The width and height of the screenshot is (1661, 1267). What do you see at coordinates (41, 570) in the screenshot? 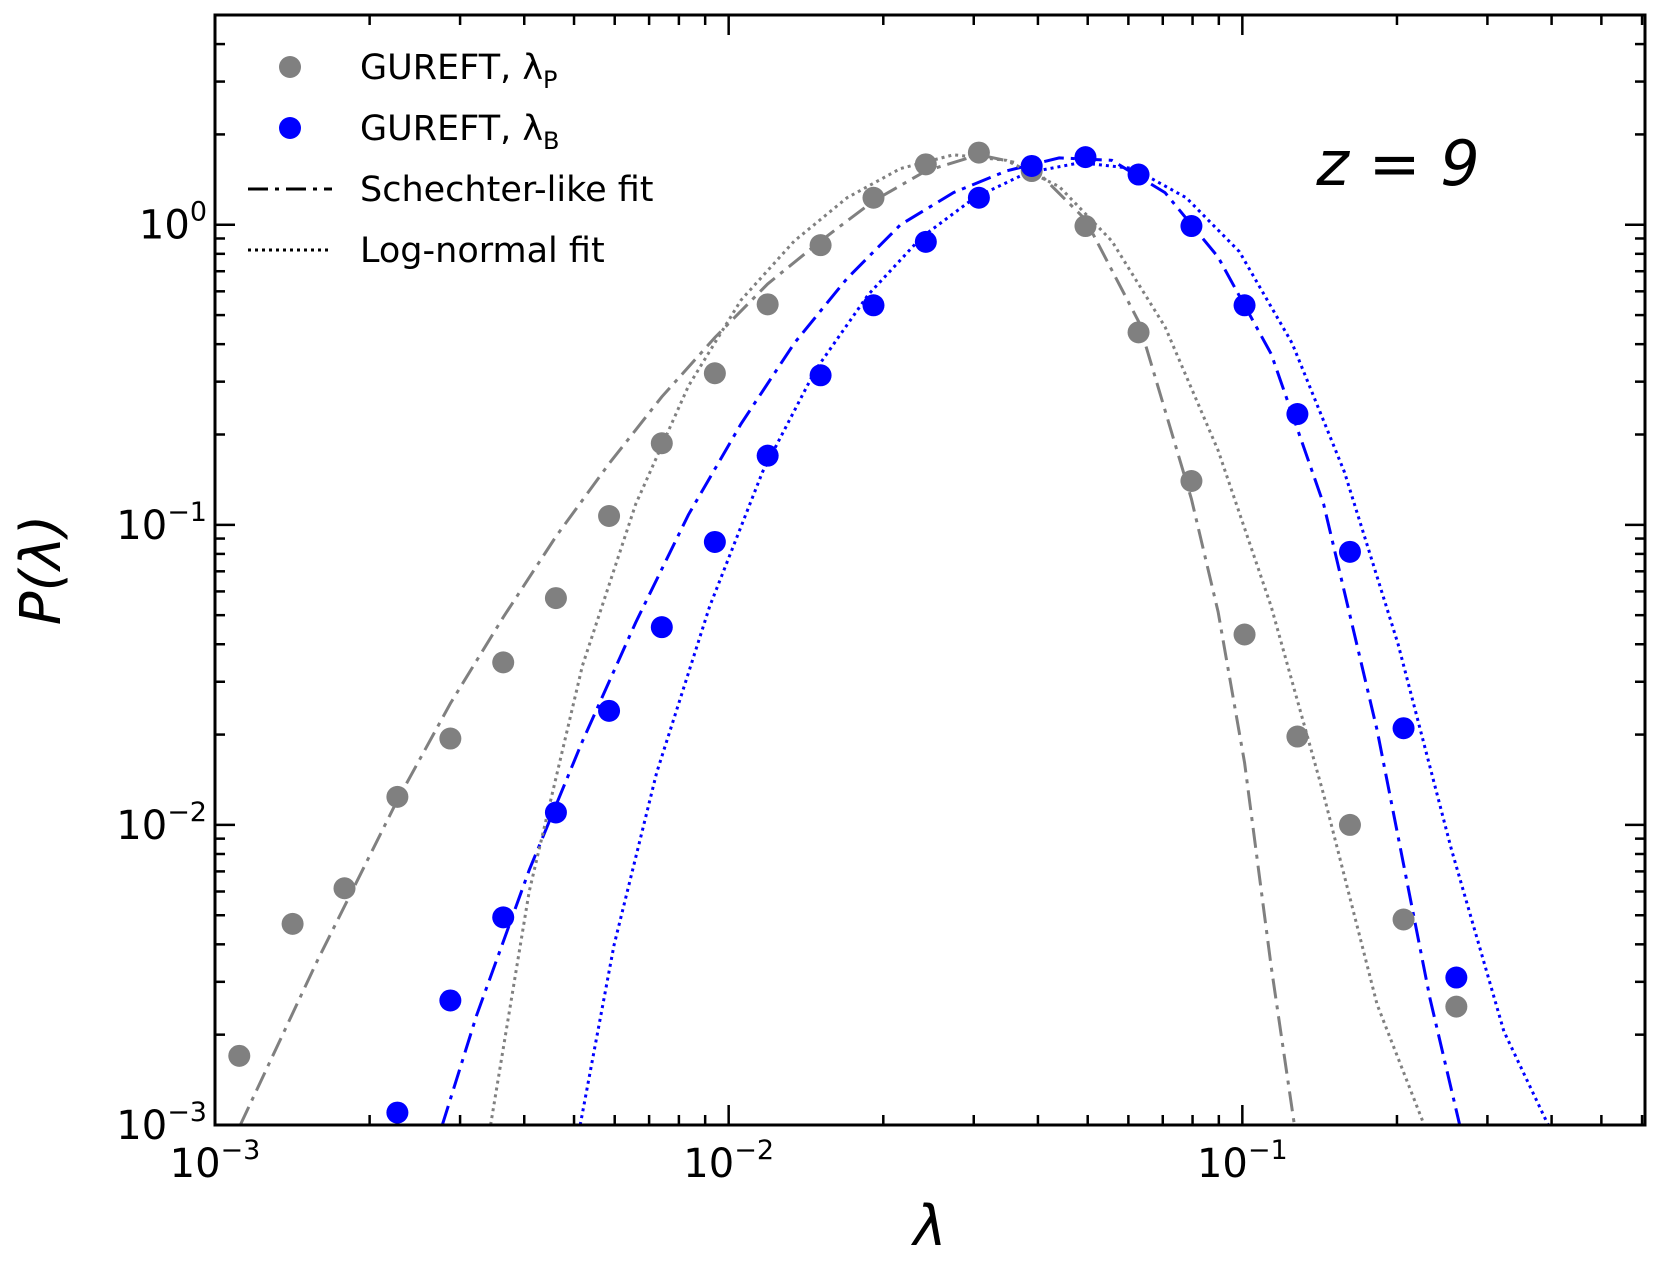
I see `y-axis-label: P(λ)` at bounding box center [41, 570].